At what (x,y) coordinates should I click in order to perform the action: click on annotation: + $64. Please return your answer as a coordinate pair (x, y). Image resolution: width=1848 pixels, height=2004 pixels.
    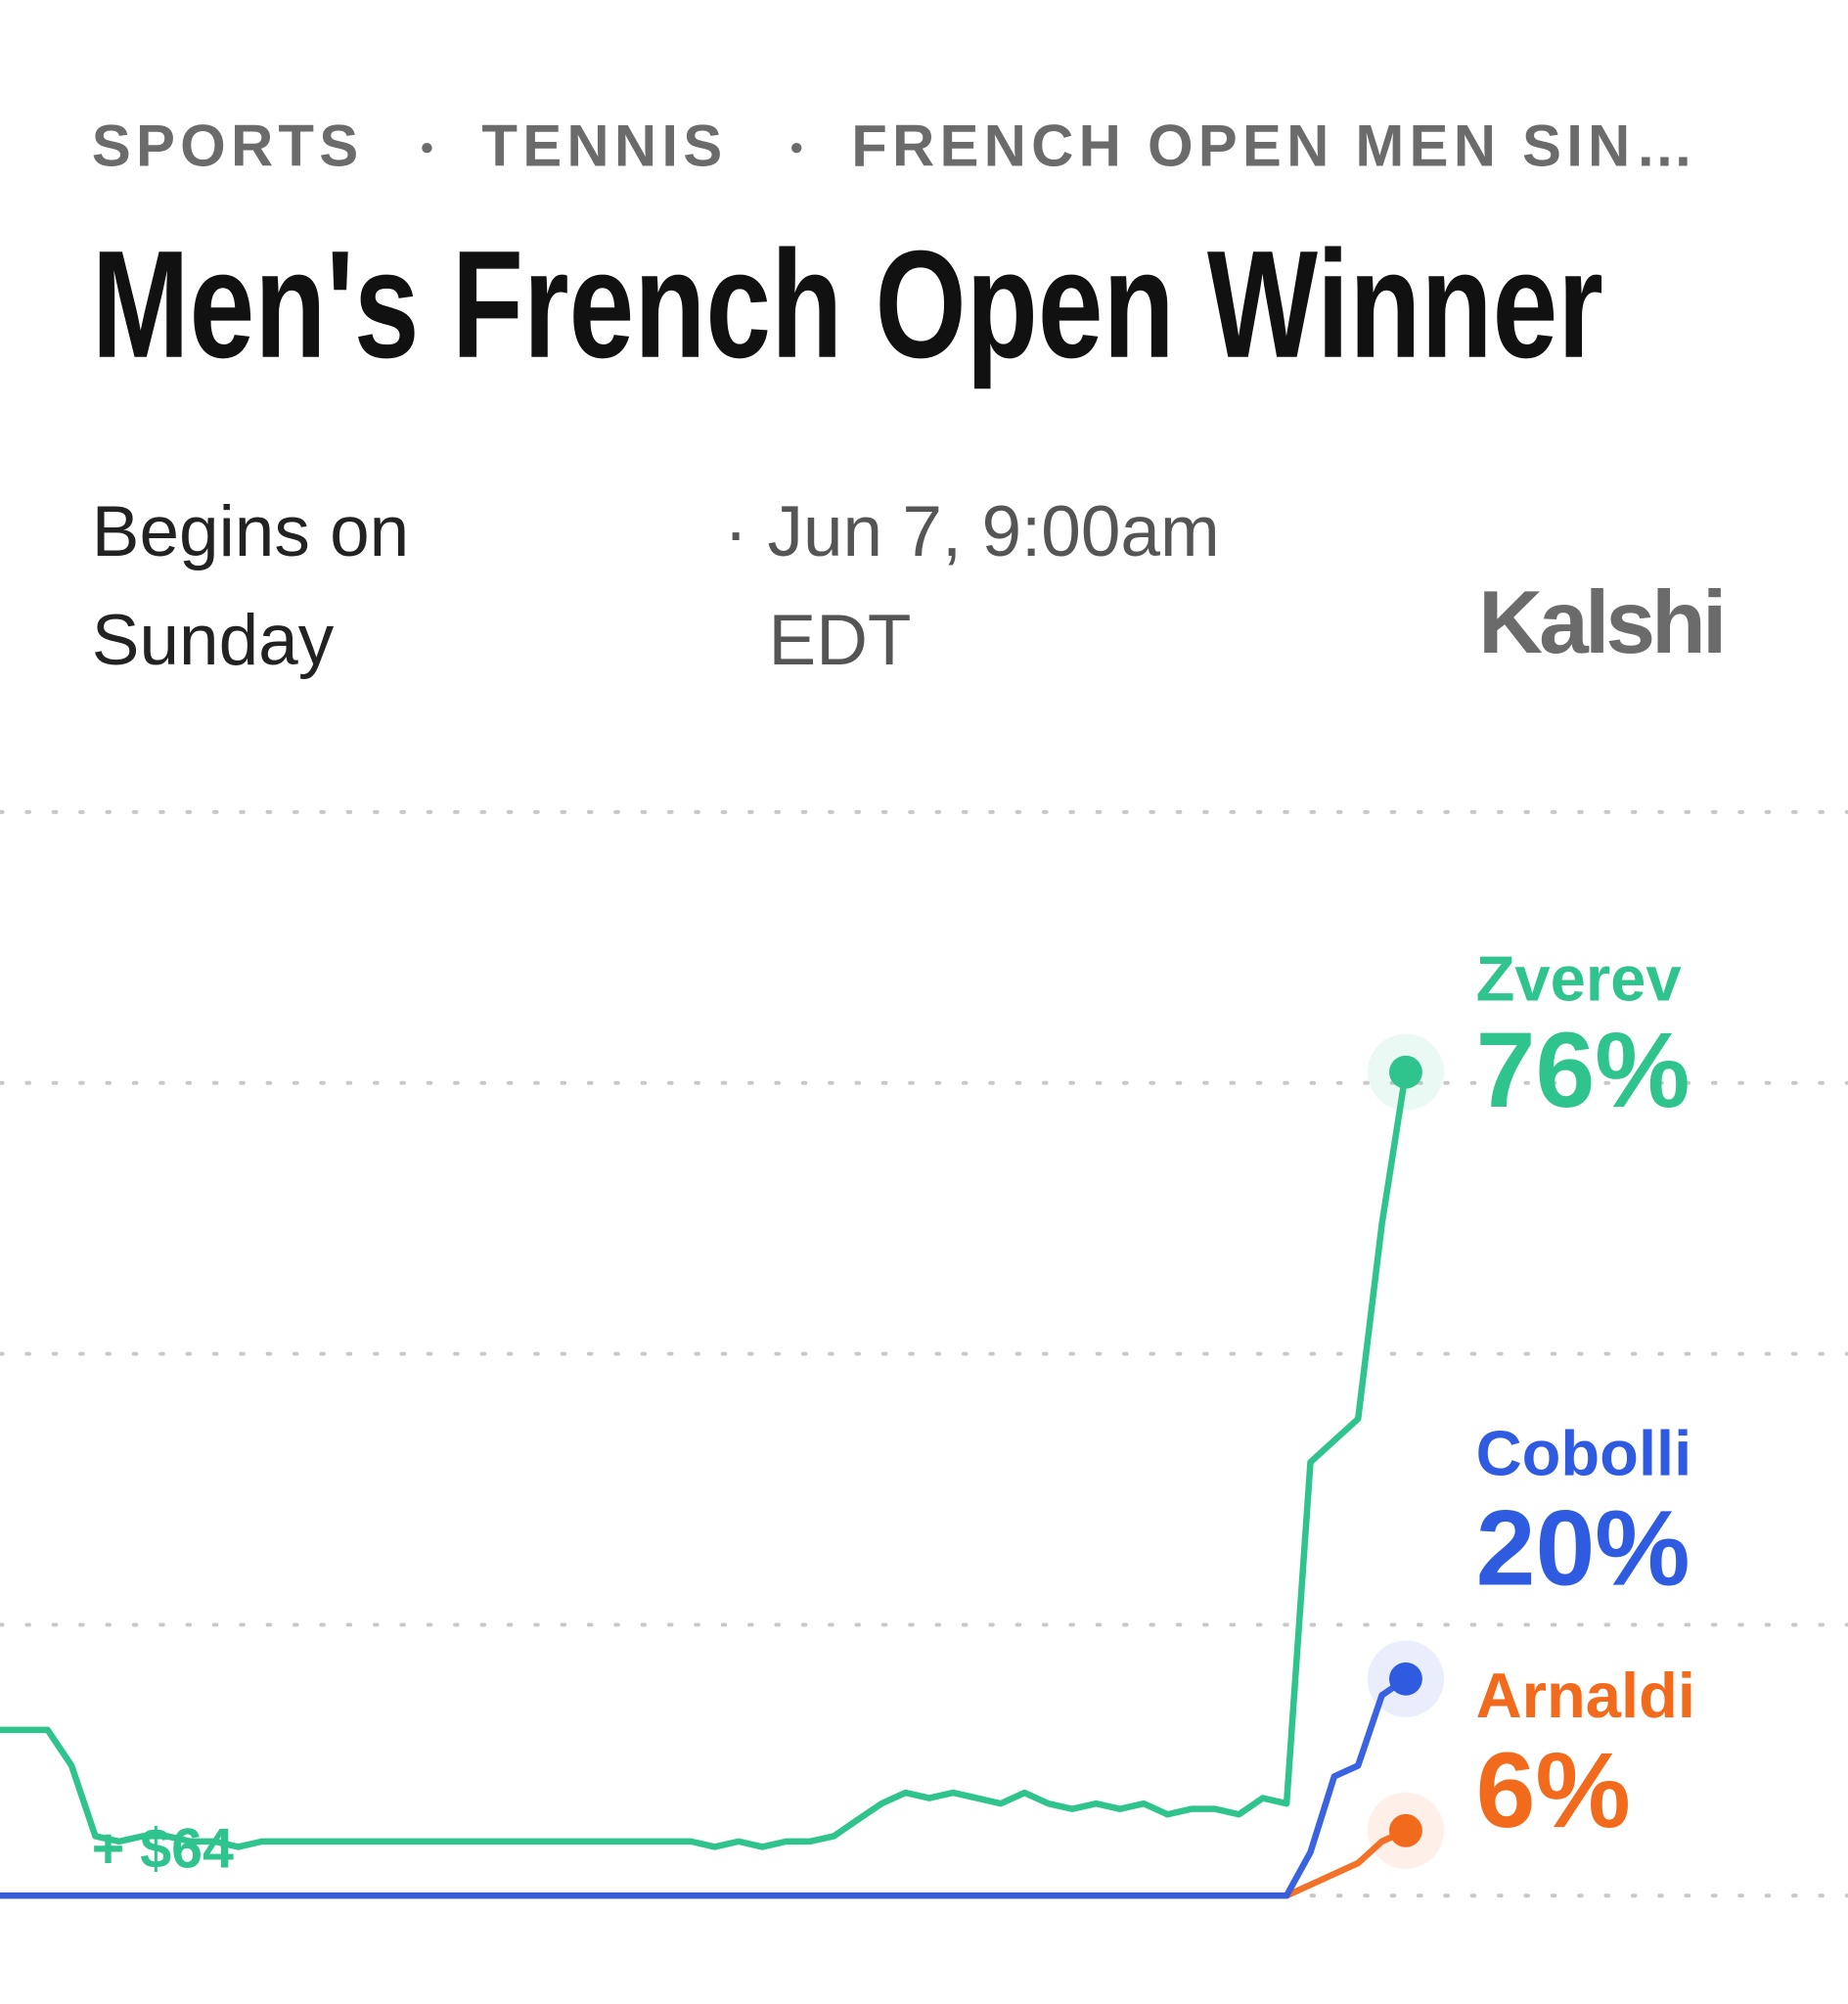
    Looking at the image, I should click on (163, 1849).